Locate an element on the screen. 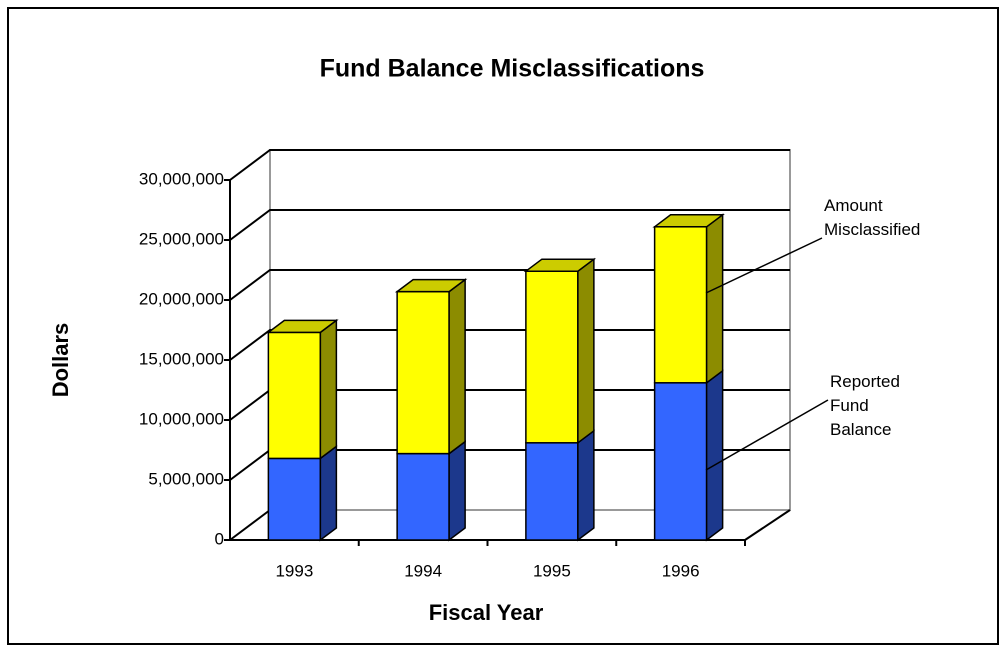 The height and width of the screenshot is (652, 1006). chart-title: Fund Balance Misclassifications is located at coordinates (512, 69).